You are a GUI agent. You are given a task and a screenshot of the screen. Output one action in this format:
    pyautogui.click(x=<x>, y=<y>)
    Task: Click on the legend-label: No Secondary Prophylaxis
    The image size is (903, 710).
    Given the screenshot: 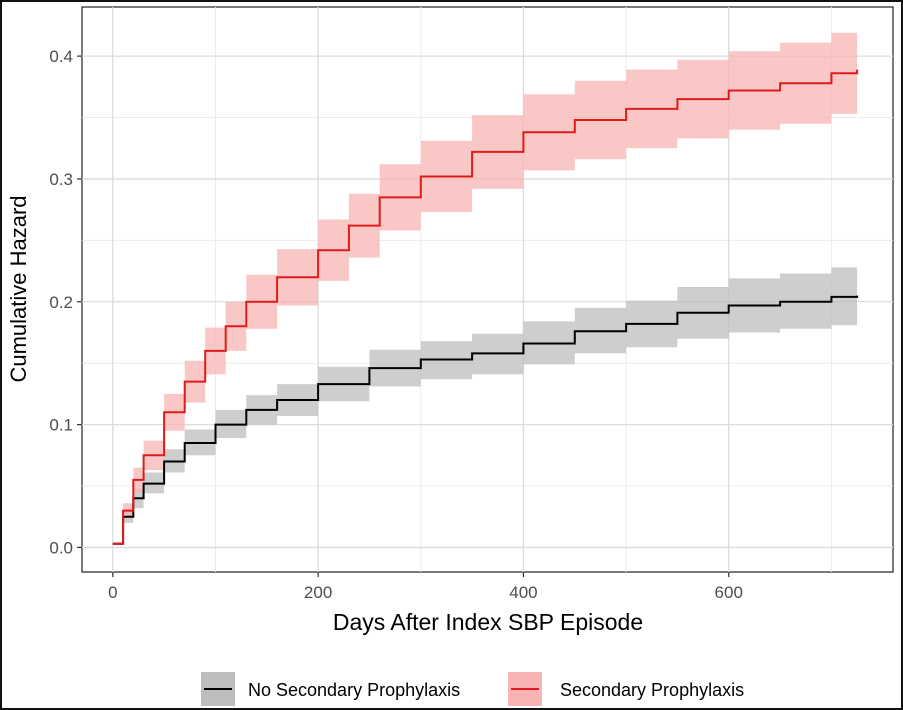 What is the action you would take?
    pyautogui.click(x=354, y=690)
    